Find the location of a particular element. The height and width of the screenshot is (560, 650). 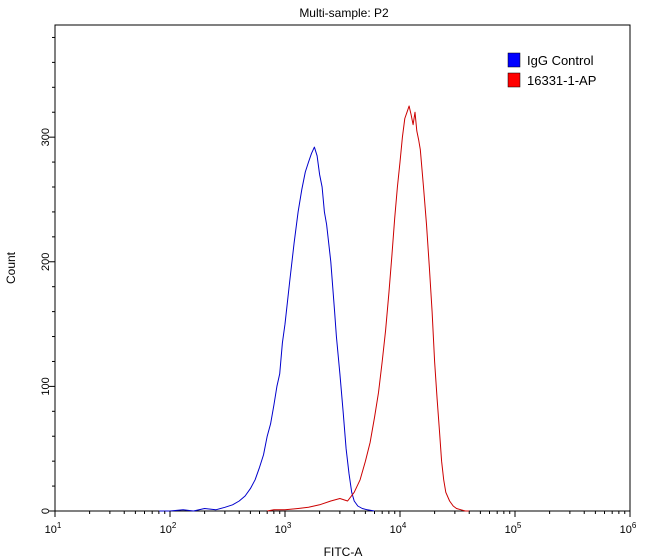

x-tick-label: 10³ is located at coordinates (283, 528).